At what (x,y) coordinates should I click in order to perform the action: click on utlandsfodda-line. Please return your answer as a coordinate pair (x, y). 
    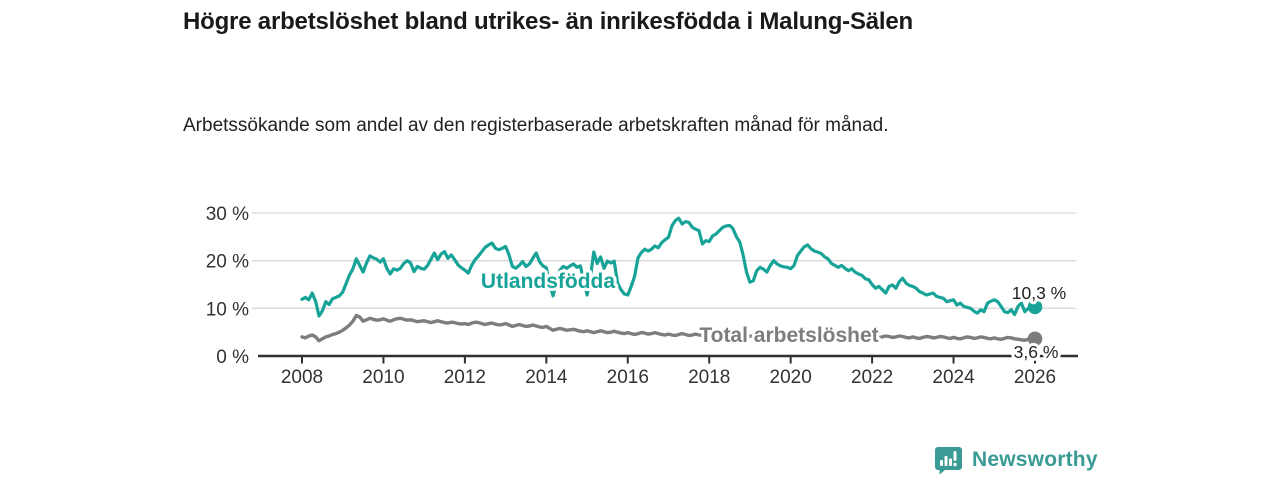
    Looking at the image, I should click on (668, 267).